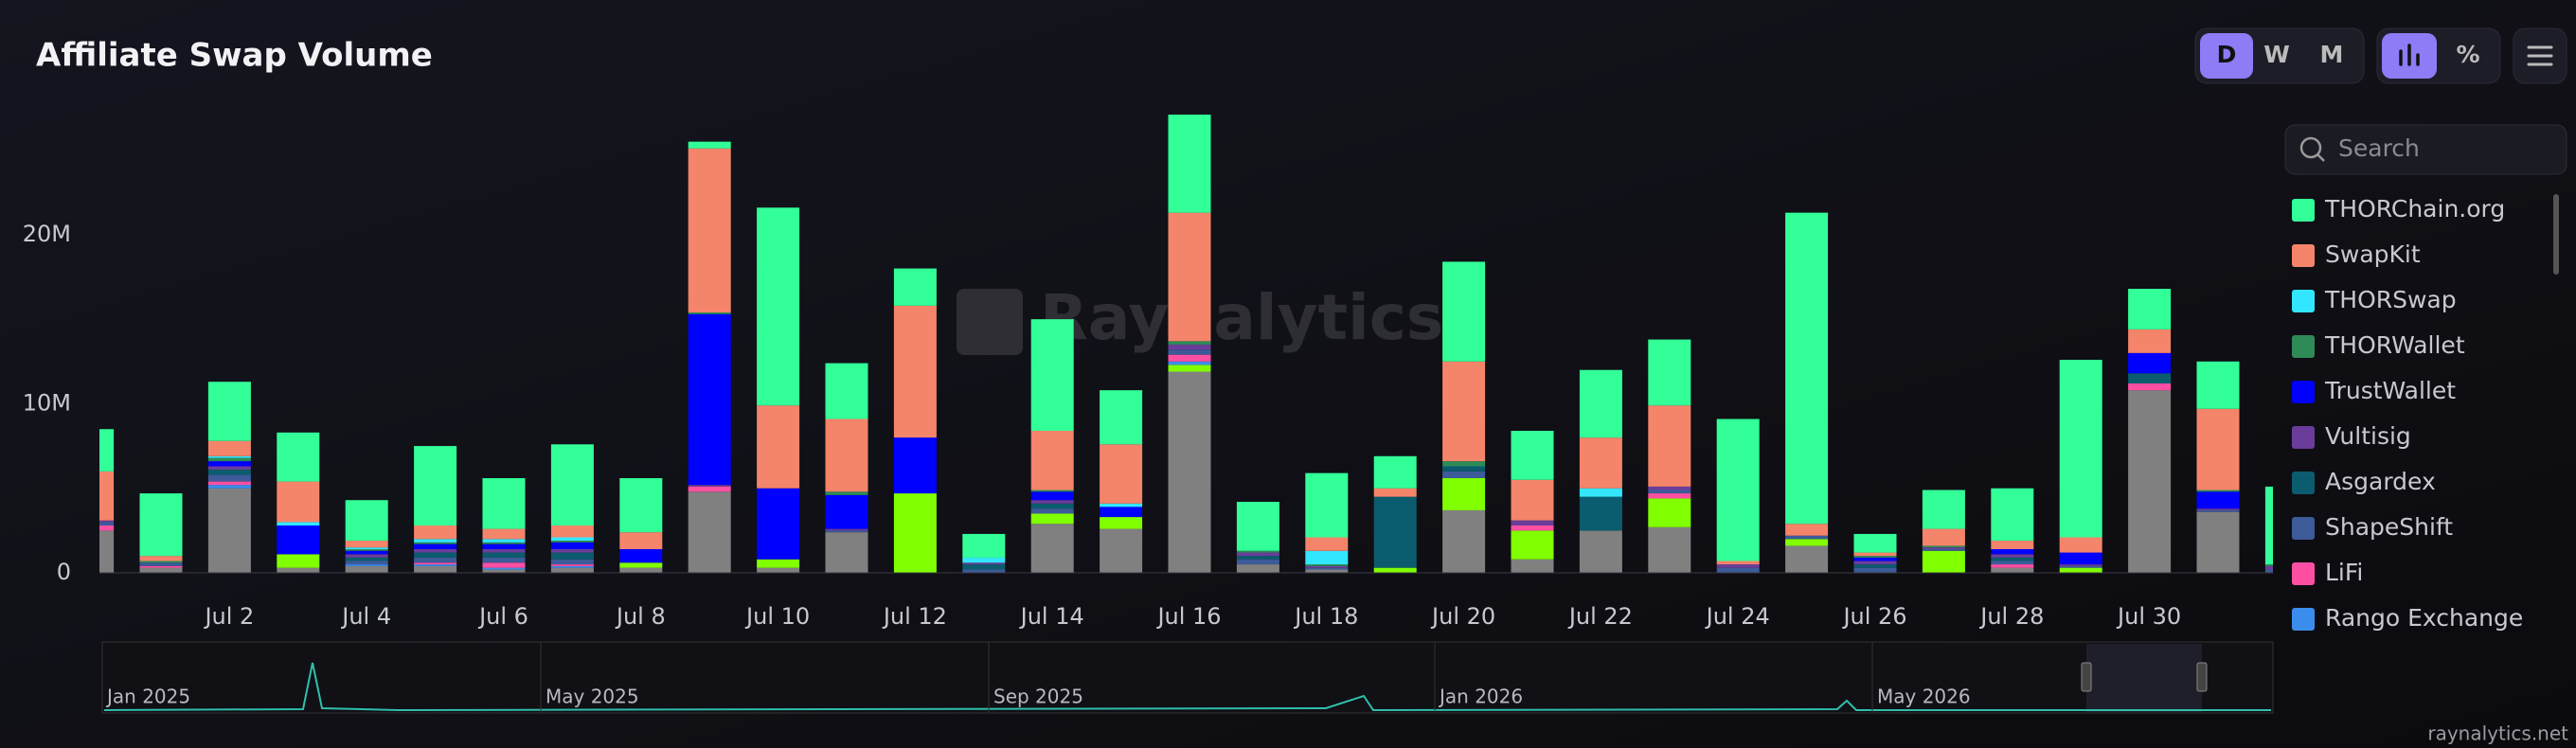 This screenshot has width=2576, height=748. What do you see at coordinates (2276, 55) in the screenshot?
I see `period-button: W` at bounding box center [2276, 55].